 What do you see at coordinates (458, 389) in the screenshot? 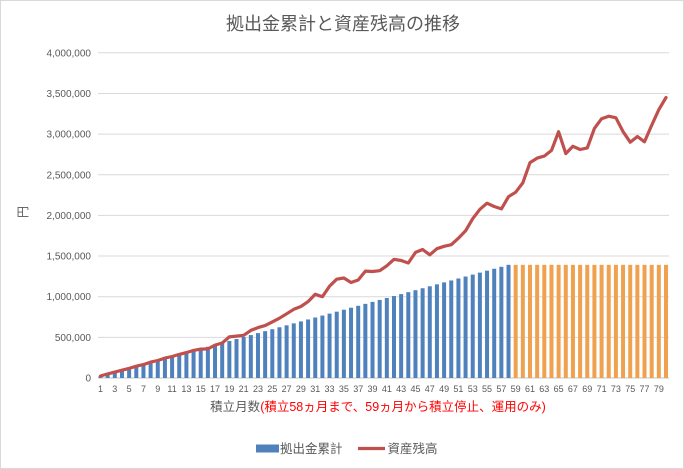
I see `x-tick-label: 51` at bounding box center [458, 389].